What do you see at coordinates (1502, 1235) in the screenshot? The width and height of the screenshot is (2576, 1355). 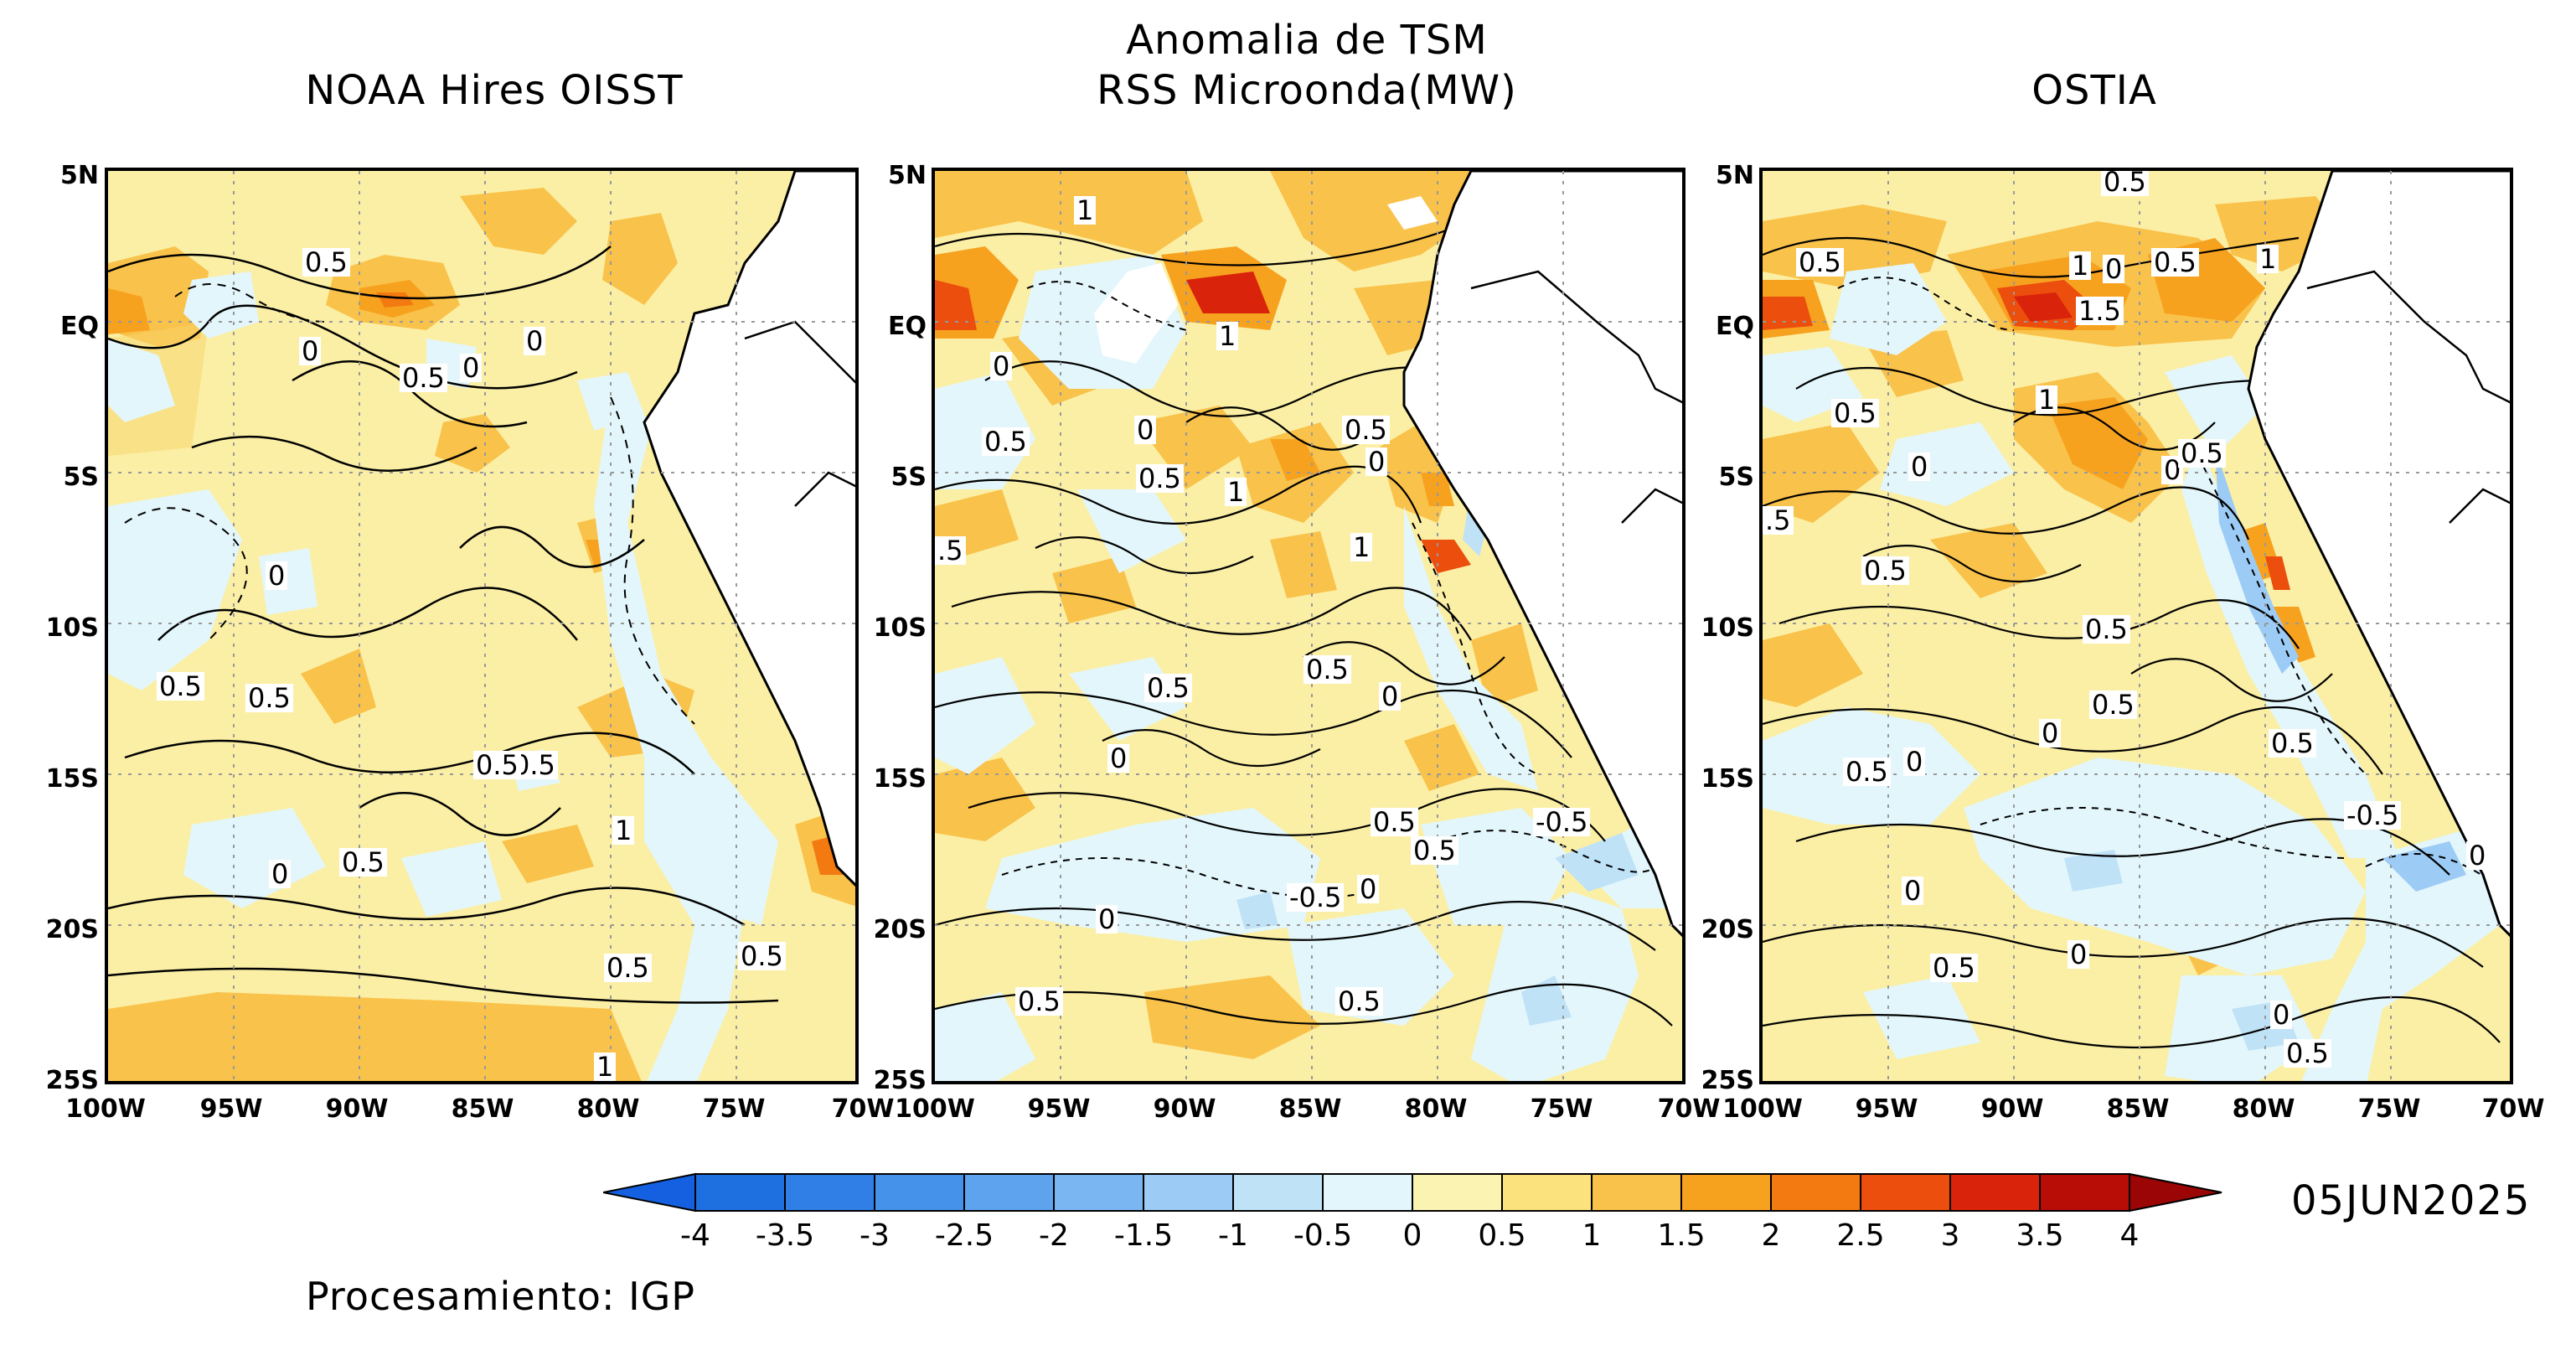 I see `colorbar-tick-label: 0.5` at bounding box center [1502, 1235].